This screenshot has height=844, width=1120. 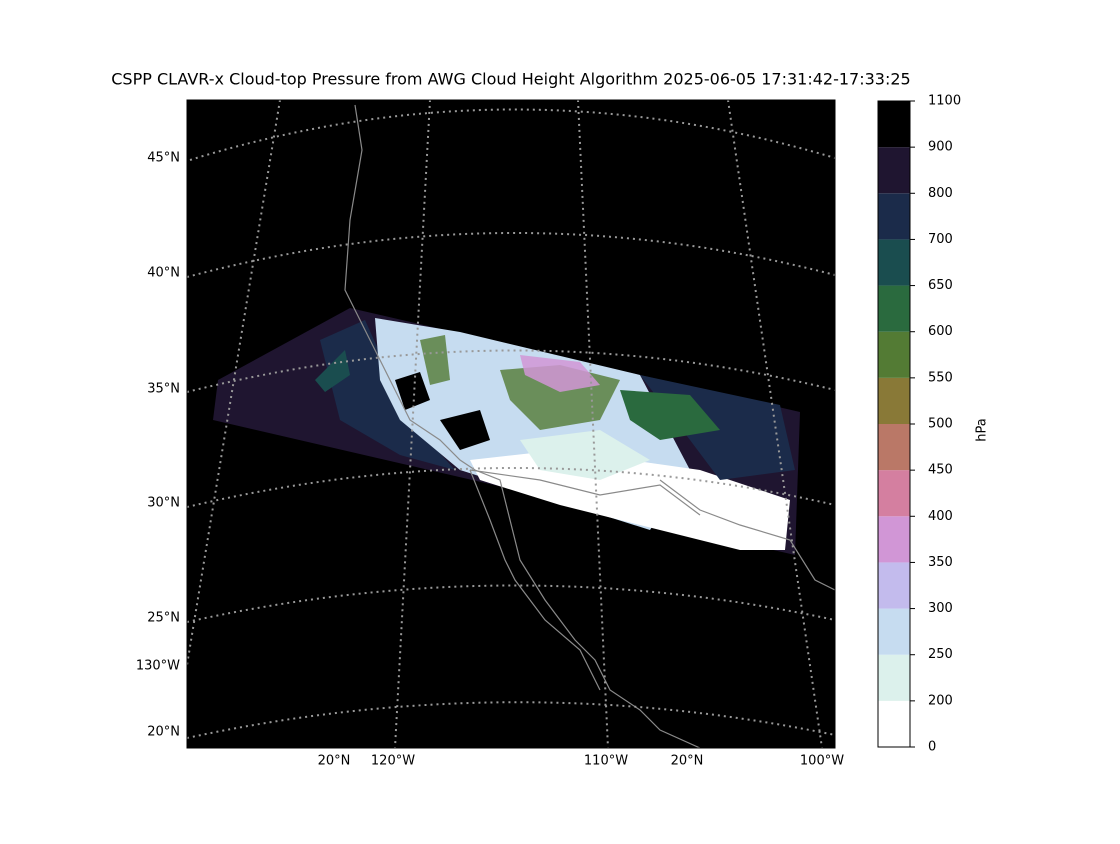 What do you see at coordinates (940, 700) in the screenshot?
I see `colorbar-tick-label: 200` at bounding box center [940, 700].